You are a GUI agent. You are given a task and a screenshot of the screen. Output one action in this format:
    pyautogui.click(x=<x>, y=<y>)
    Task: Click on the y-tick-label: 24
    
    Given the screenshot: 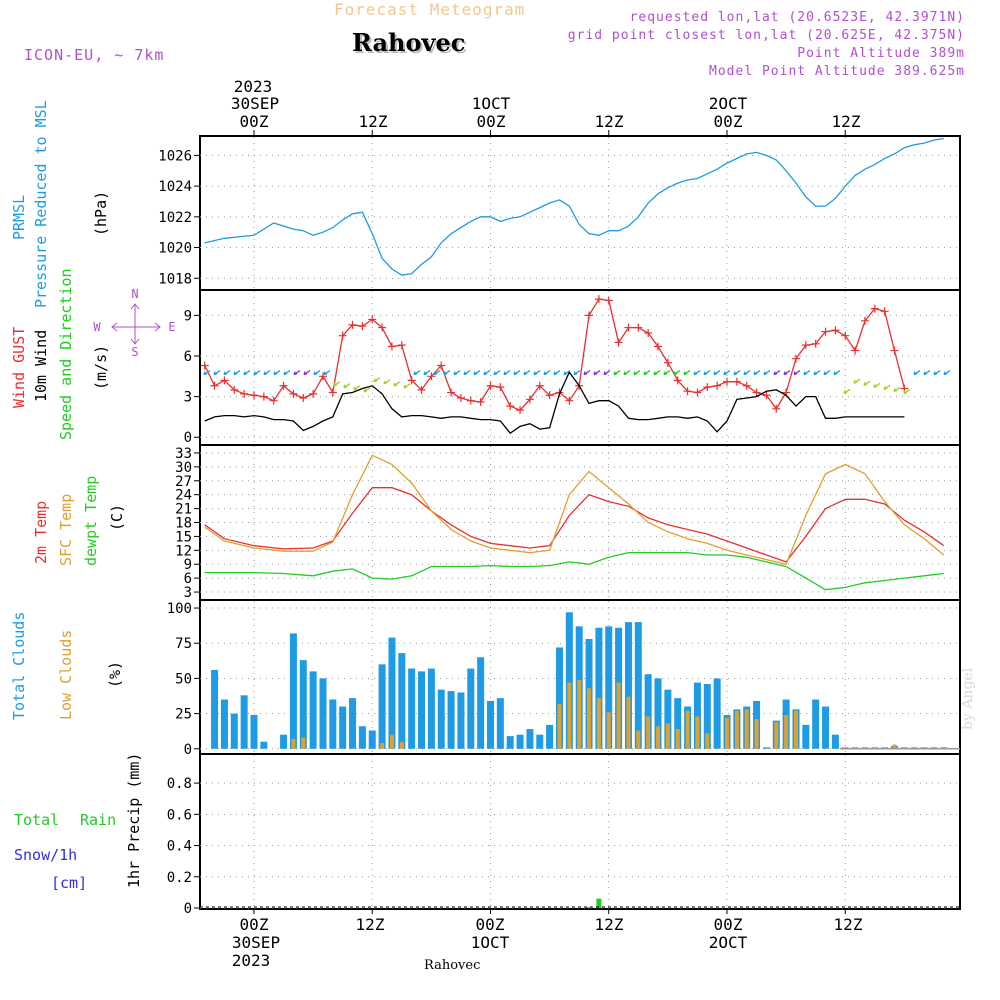 What is the action you would take?
    pyautogui.click(x=183, y=496)
    